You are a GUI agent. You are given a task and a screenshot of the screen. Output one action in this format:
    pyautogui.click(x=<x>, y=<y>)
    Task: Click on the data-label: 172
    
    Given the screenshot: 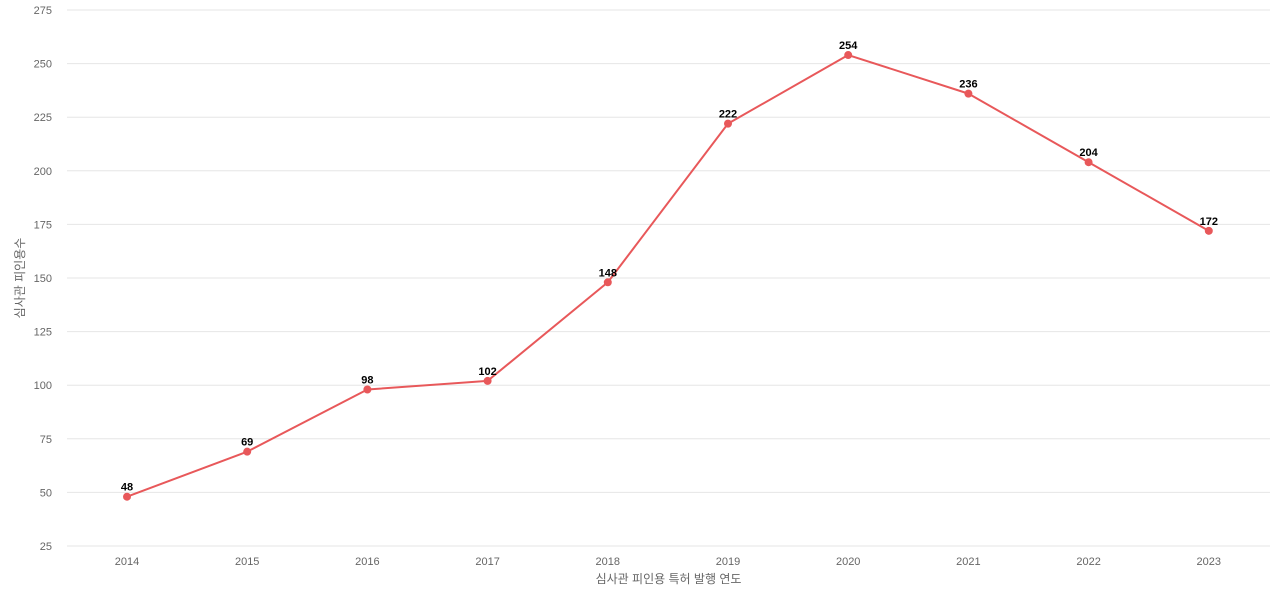 What is the action you would take?
    pyautogui.click(x=1209, y=222)
    